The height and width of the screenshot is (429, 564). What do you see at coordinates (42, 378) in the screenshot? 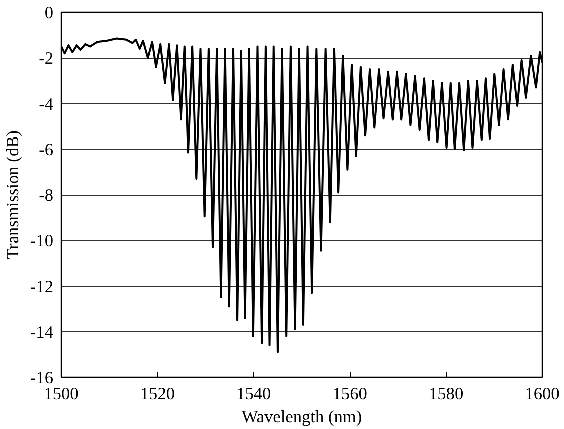
I see `y-tick-label: -16` at bounding box center [42, 378].